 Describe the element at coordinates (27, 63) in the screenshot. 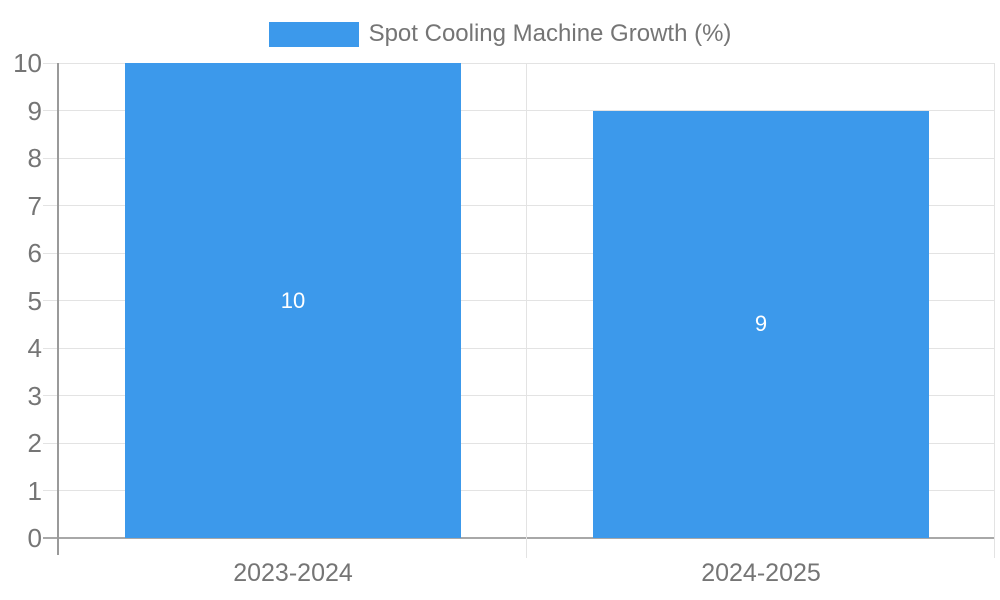

I see `y-tick-label: 10` at that location.